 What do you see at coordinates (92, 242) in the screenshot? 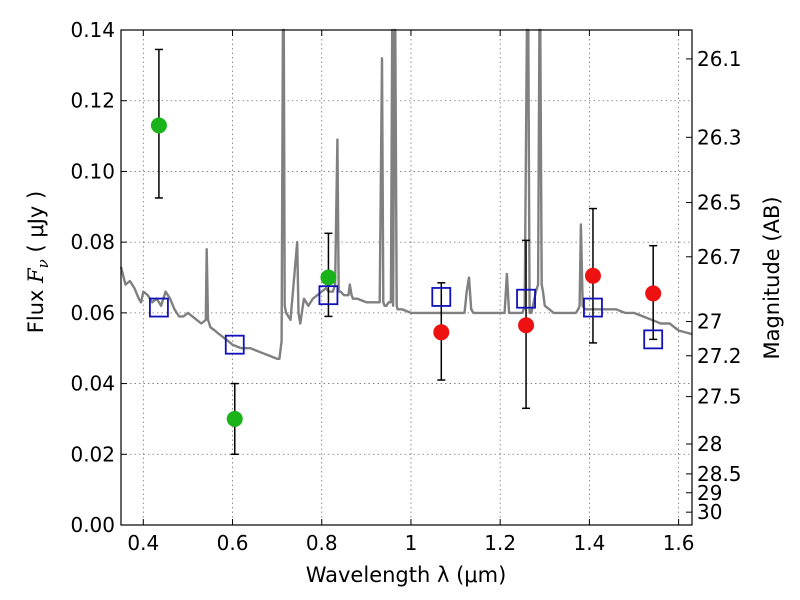
I see `y-tick-label: 0.08` at bounding box center [92, 242].